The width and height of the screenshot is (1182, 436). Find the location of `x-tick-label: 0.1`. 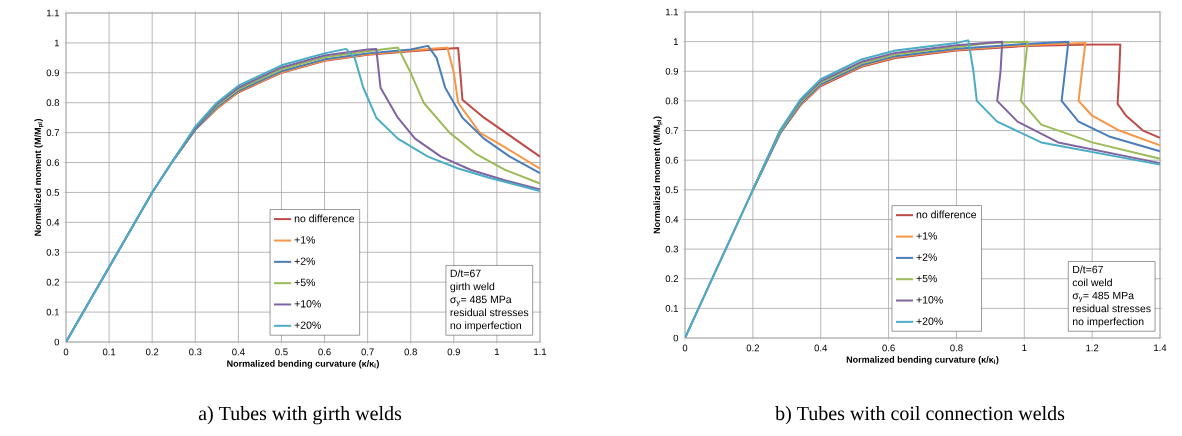

x-tick-label: 0.1 is located at coordinates (109, 352).